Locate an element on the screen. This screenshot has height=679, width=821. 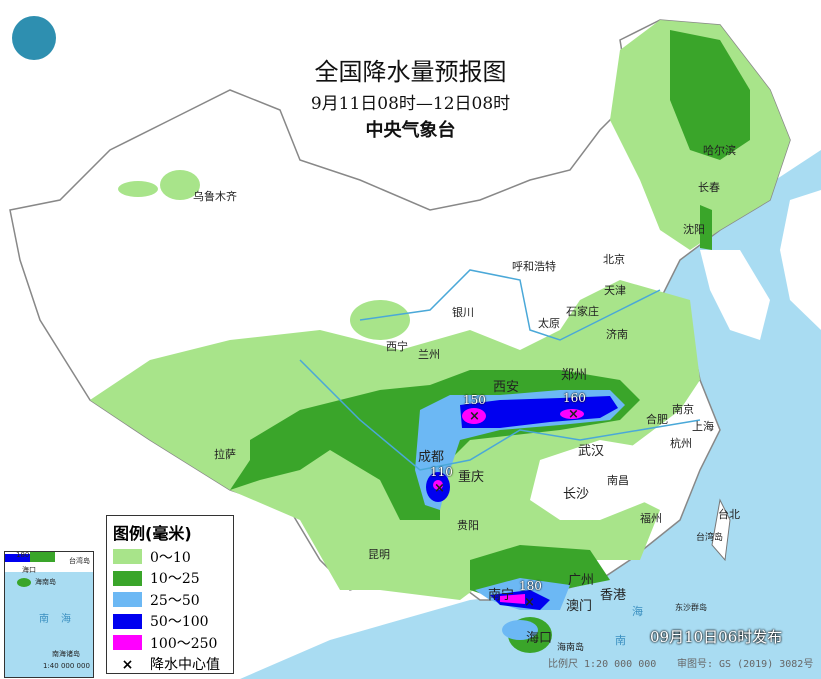
city-label: 南宁 is located at coordinates (501, 595).